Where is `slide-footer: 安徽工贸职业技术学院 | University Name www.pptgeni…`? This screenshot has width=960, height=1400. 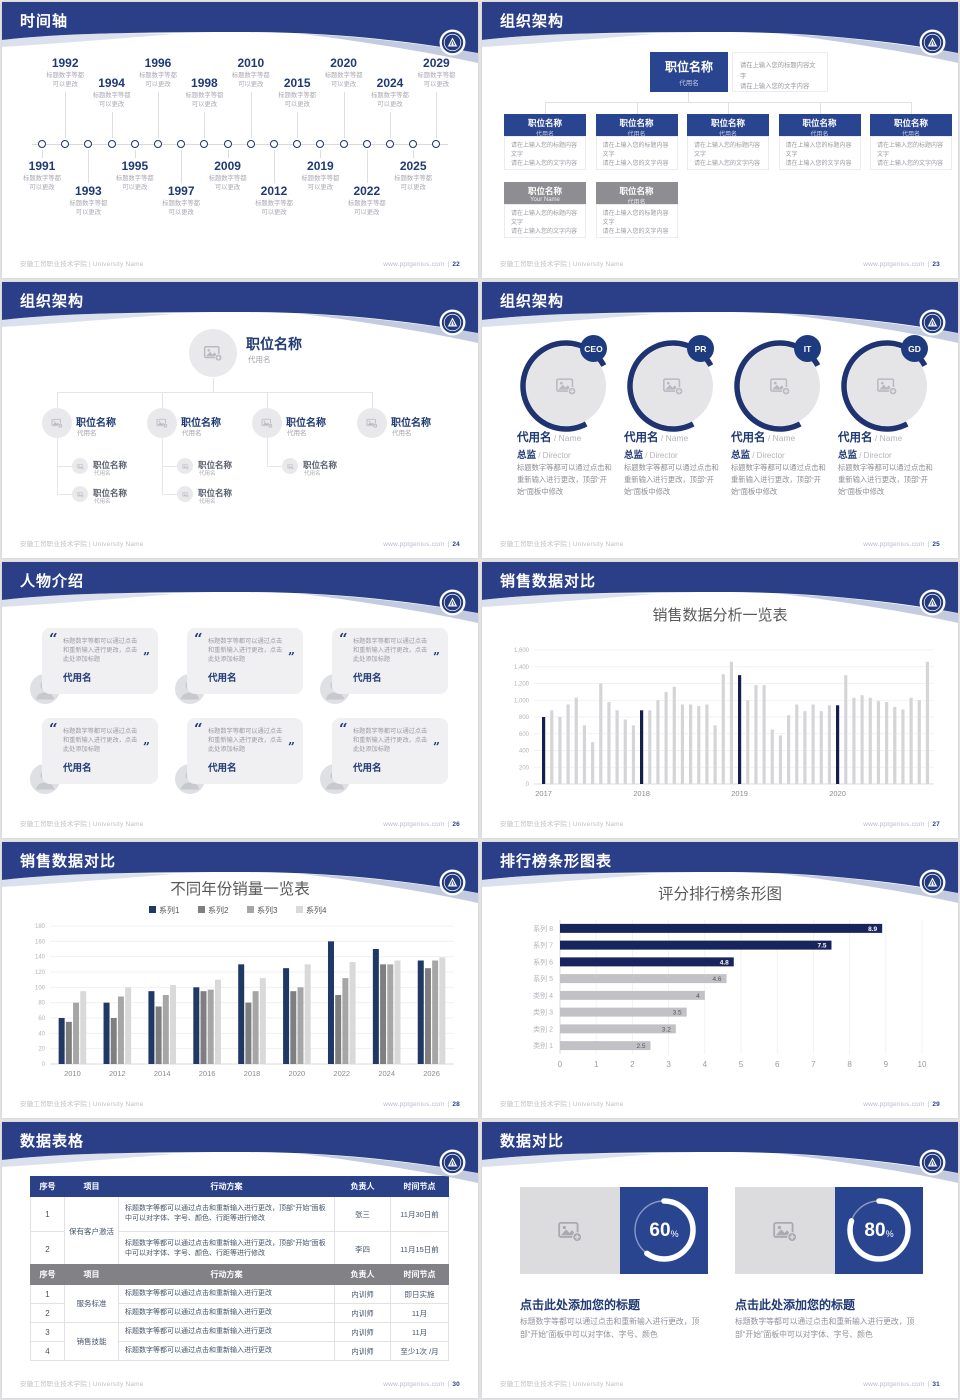 slide-footer: 安徽工贸职业技术学院 | University Name www.pptgeni… is located at coordinates (720, 823).